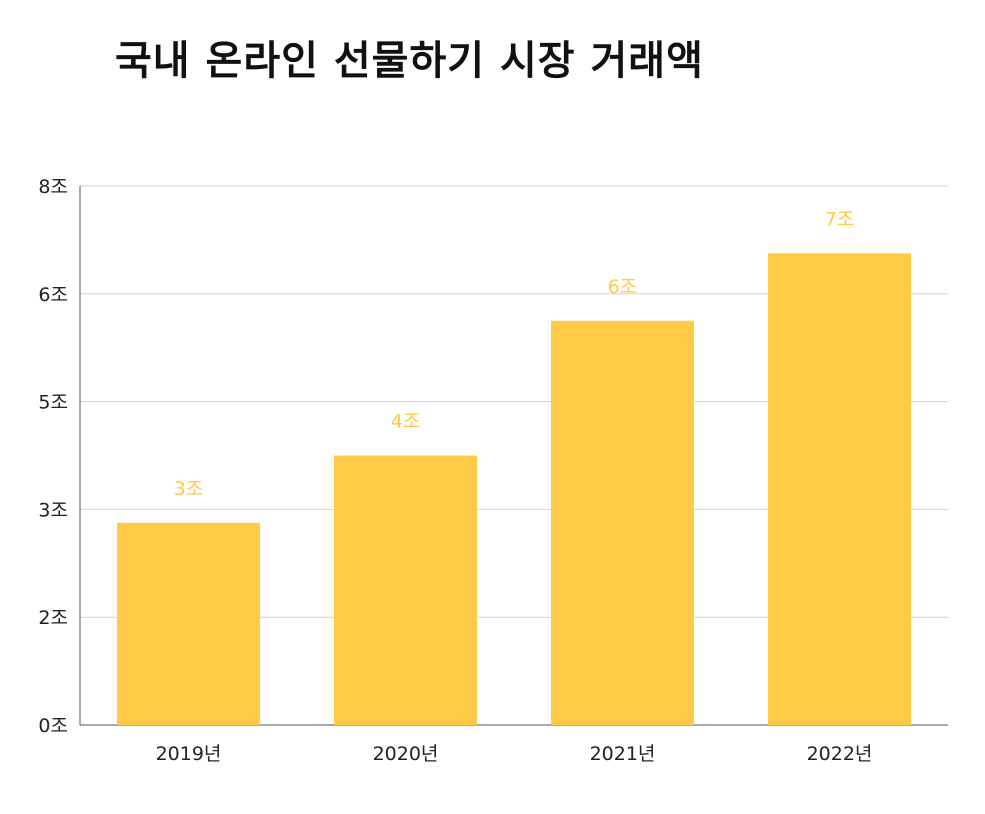 Image resolution: width=985 pixels, height=814 pixels. What do you see at coordinates (514, 754) in the screenshot?
I see `x-axis-ticks: 2019년 2020년 2021년 2022년` at bounding box center [514, 754].